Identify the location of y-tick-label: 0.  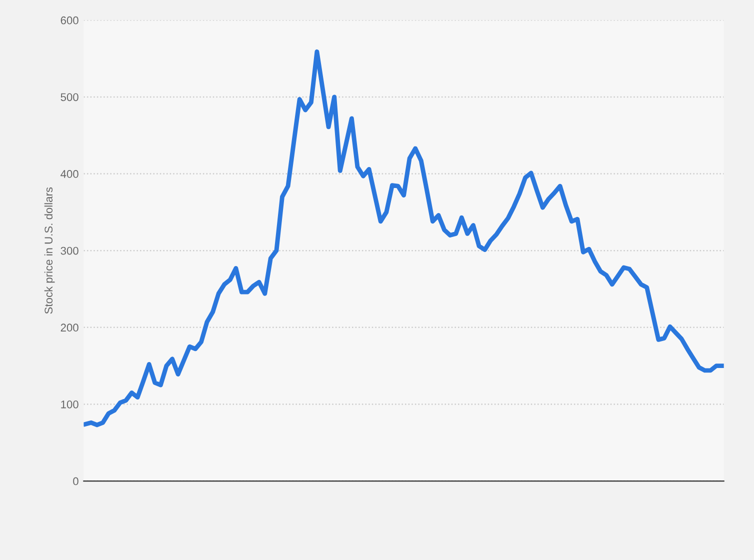
(75, 481).